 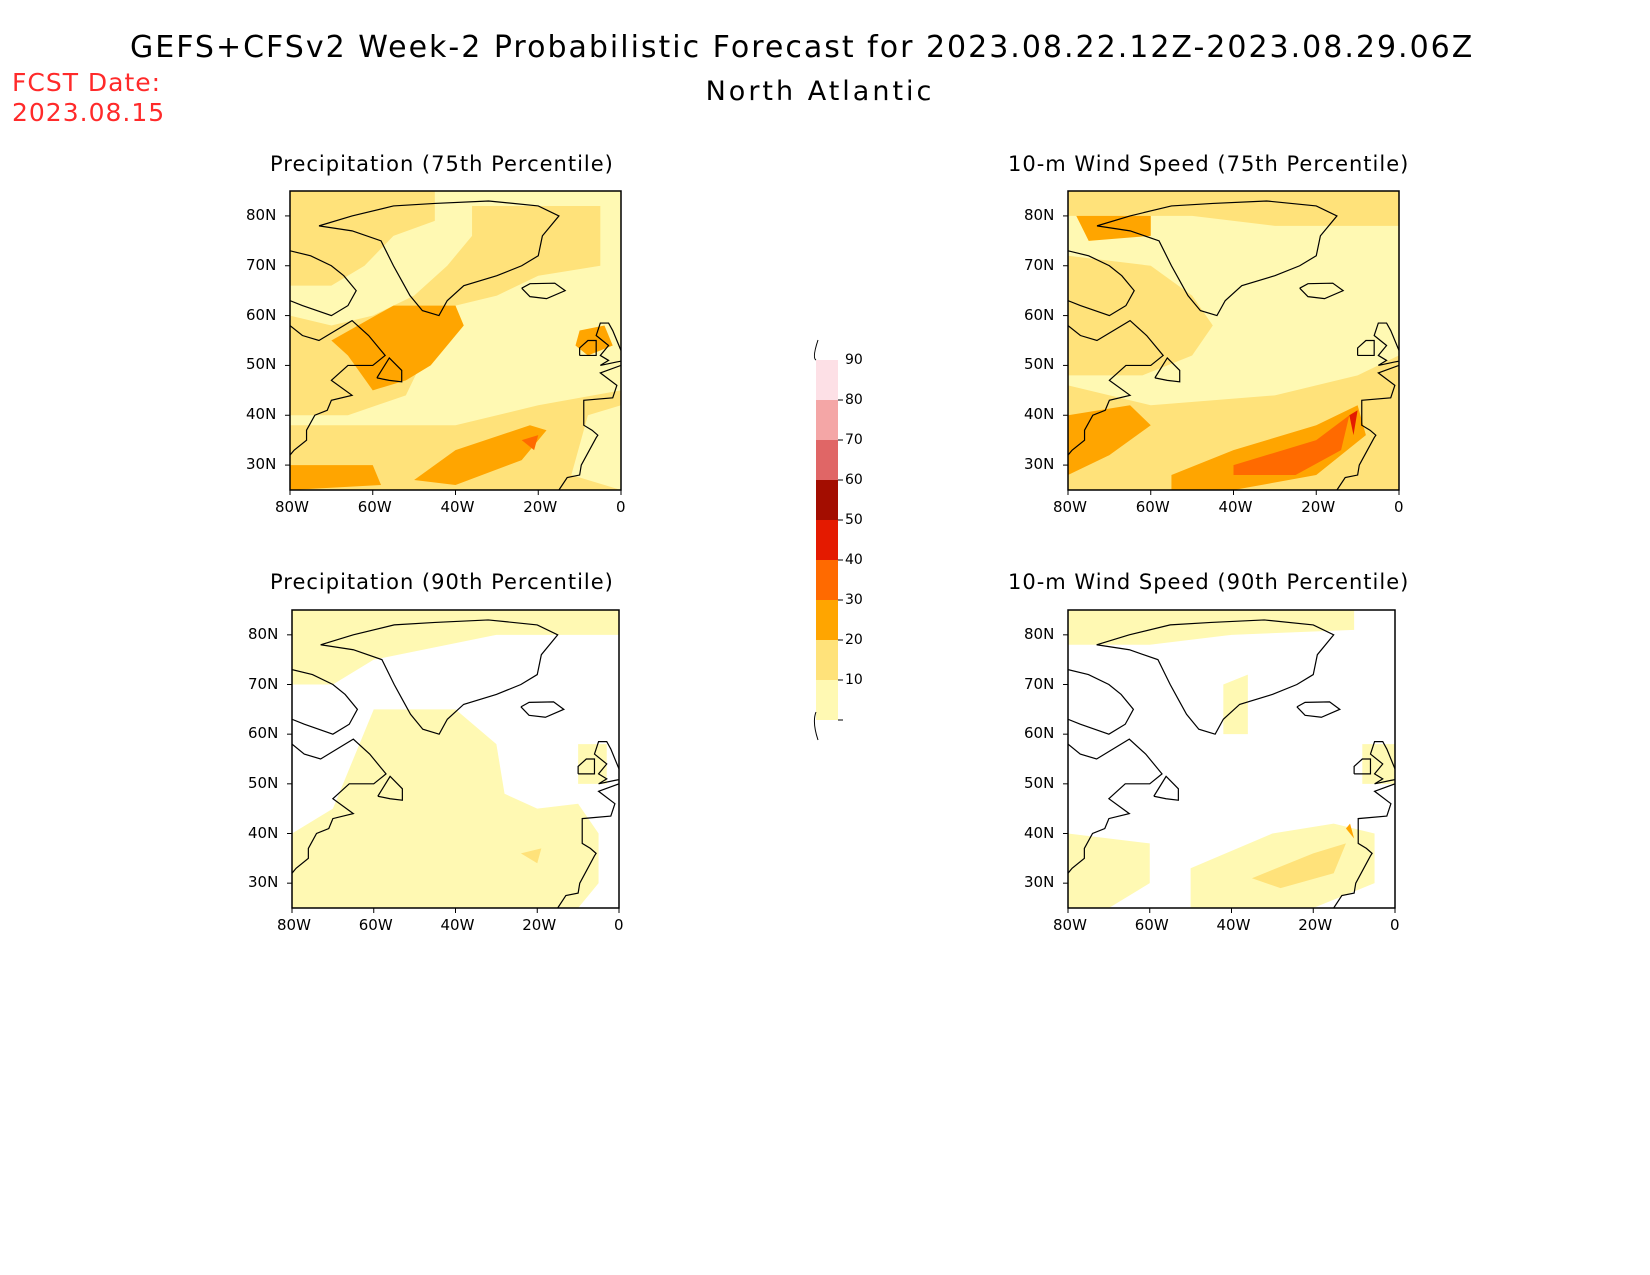 I want to click on color-scale-legend, so click(x=828, y=540).